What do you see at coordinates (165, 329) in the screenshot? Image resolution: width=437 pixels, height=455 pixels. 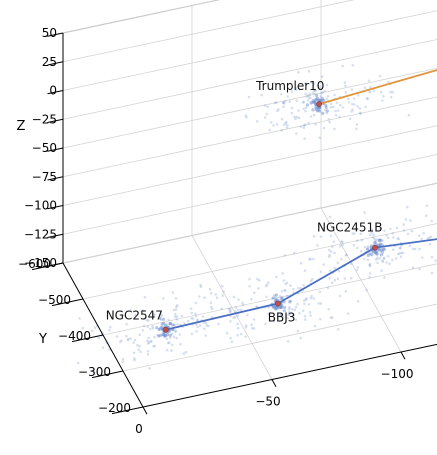 I see `cluster-node` at bounding box center [165, 329].